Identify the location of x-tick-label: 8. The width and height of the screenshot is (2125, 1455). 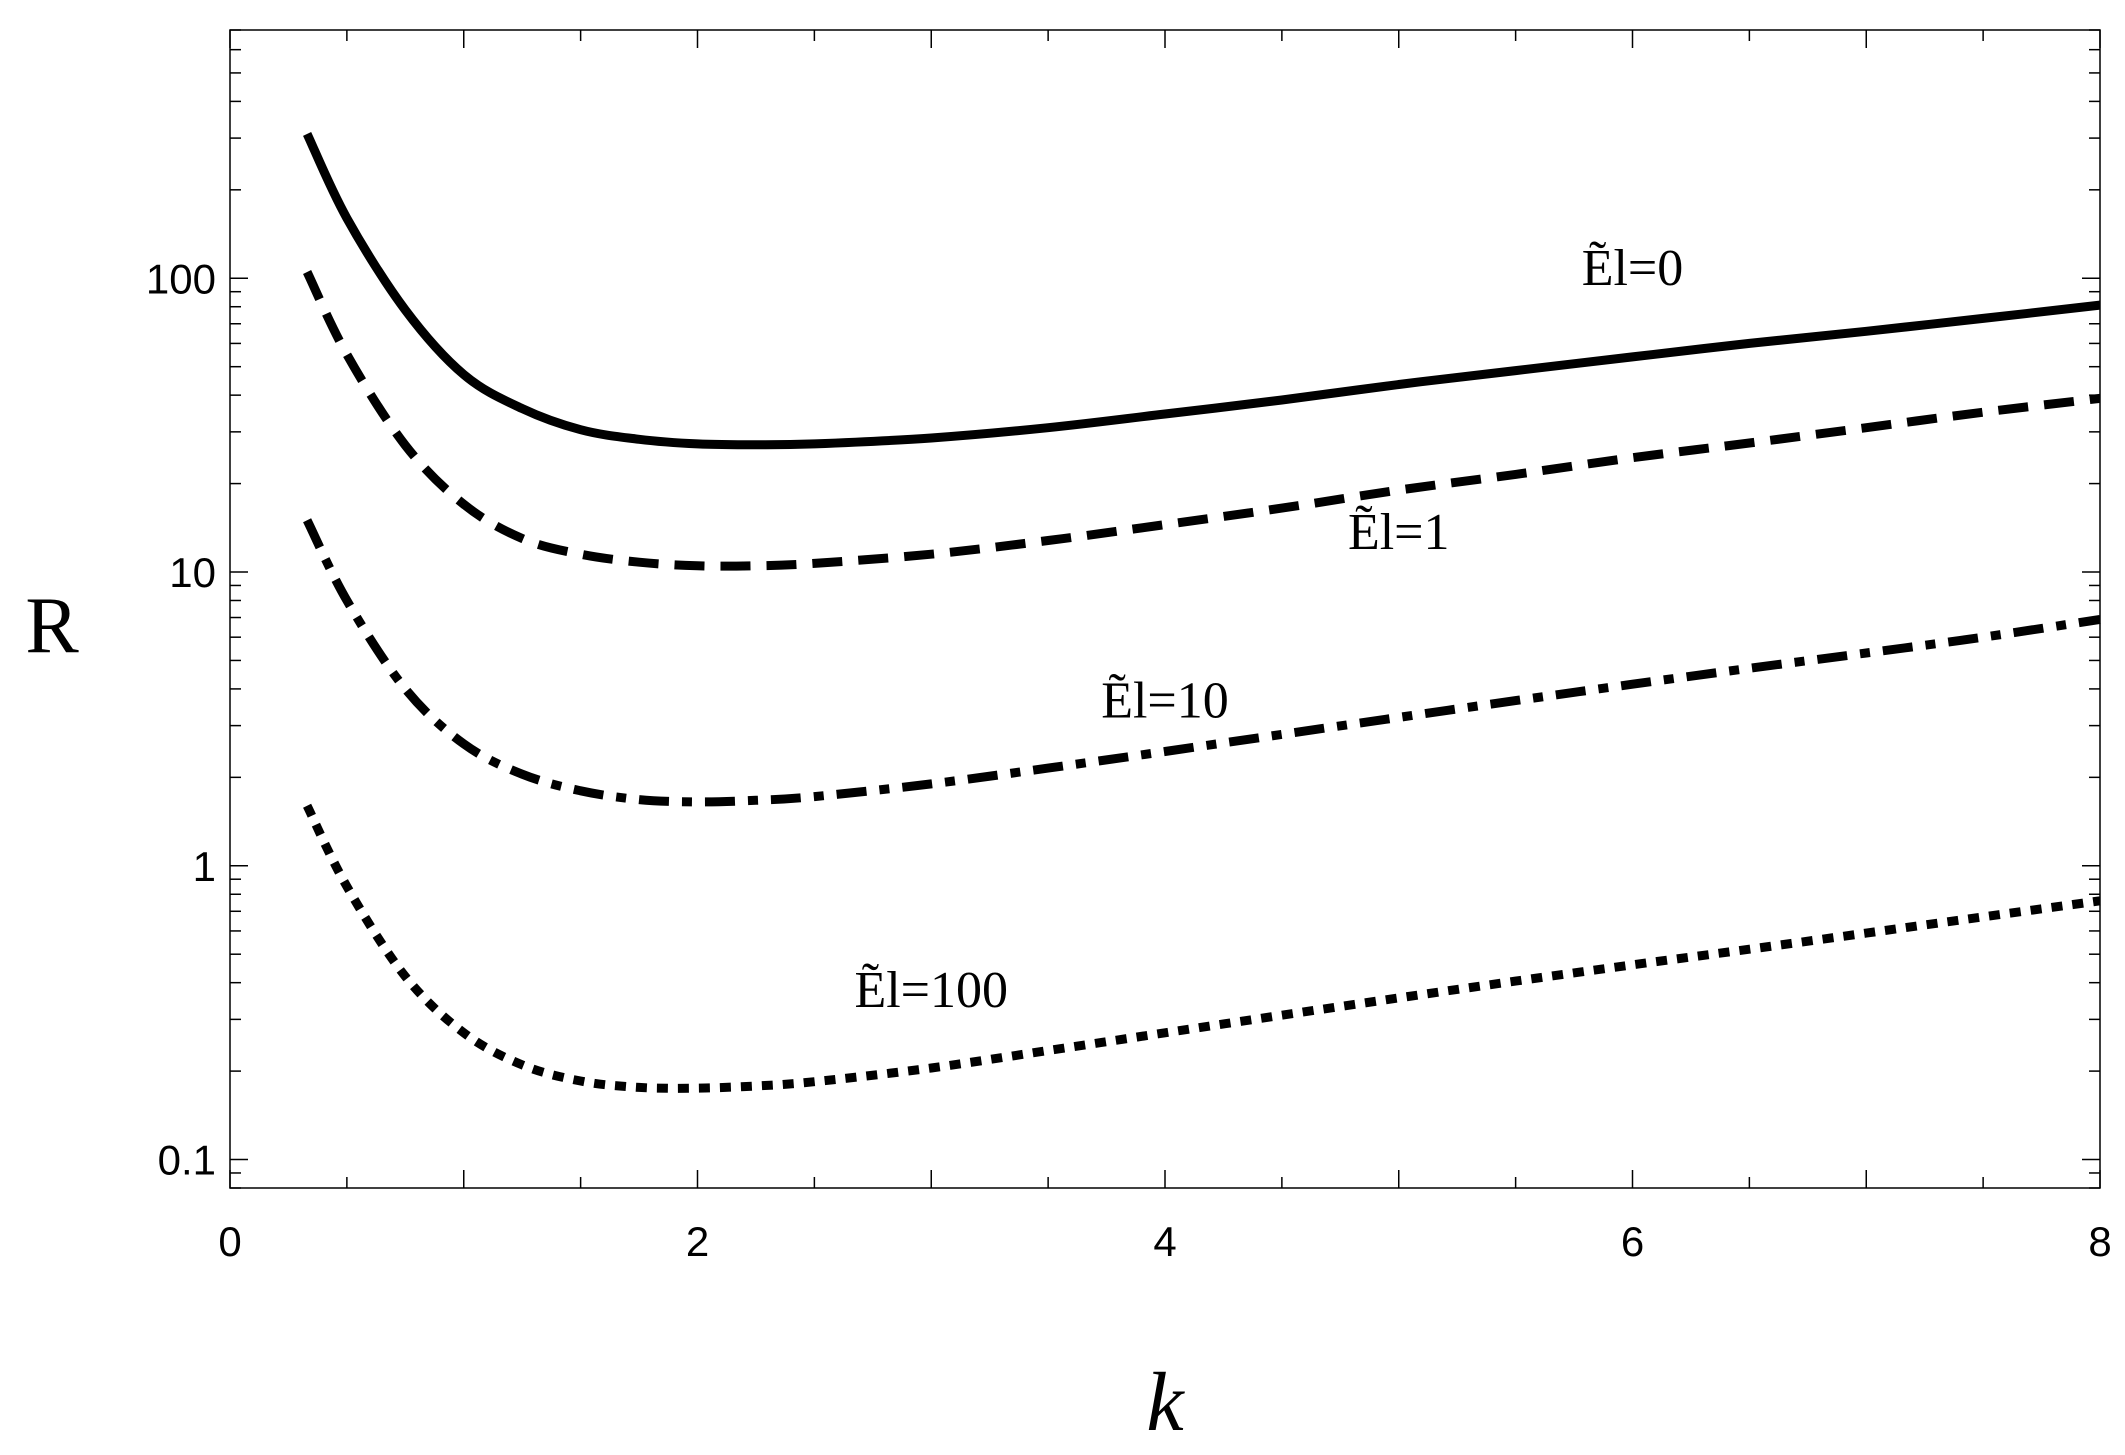
(2099, 1241).